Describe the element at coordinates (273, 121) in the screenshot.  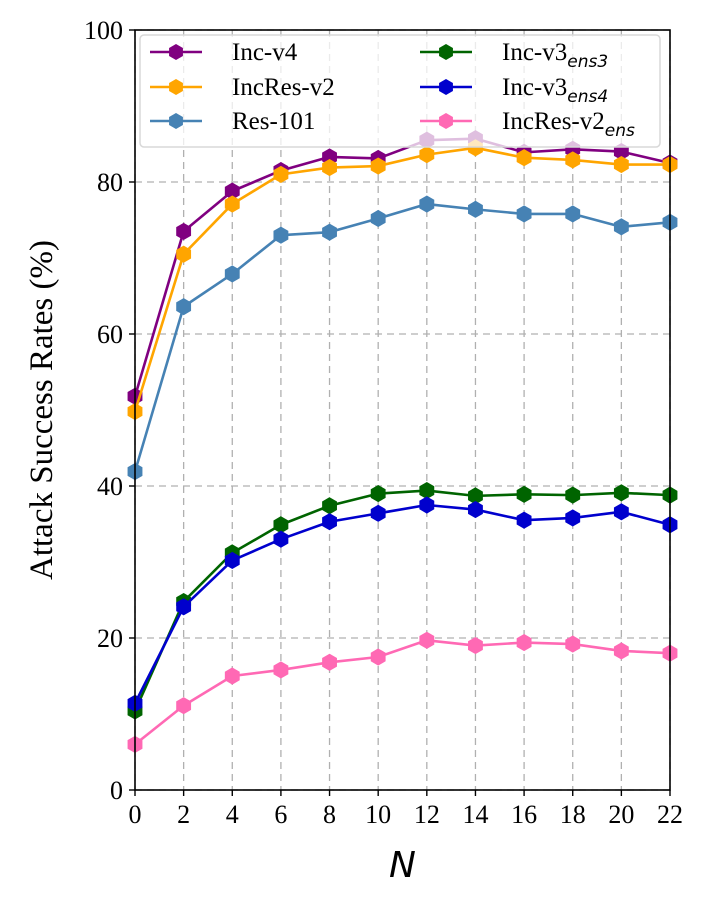
I see `legend-label: Res-101` at that location.